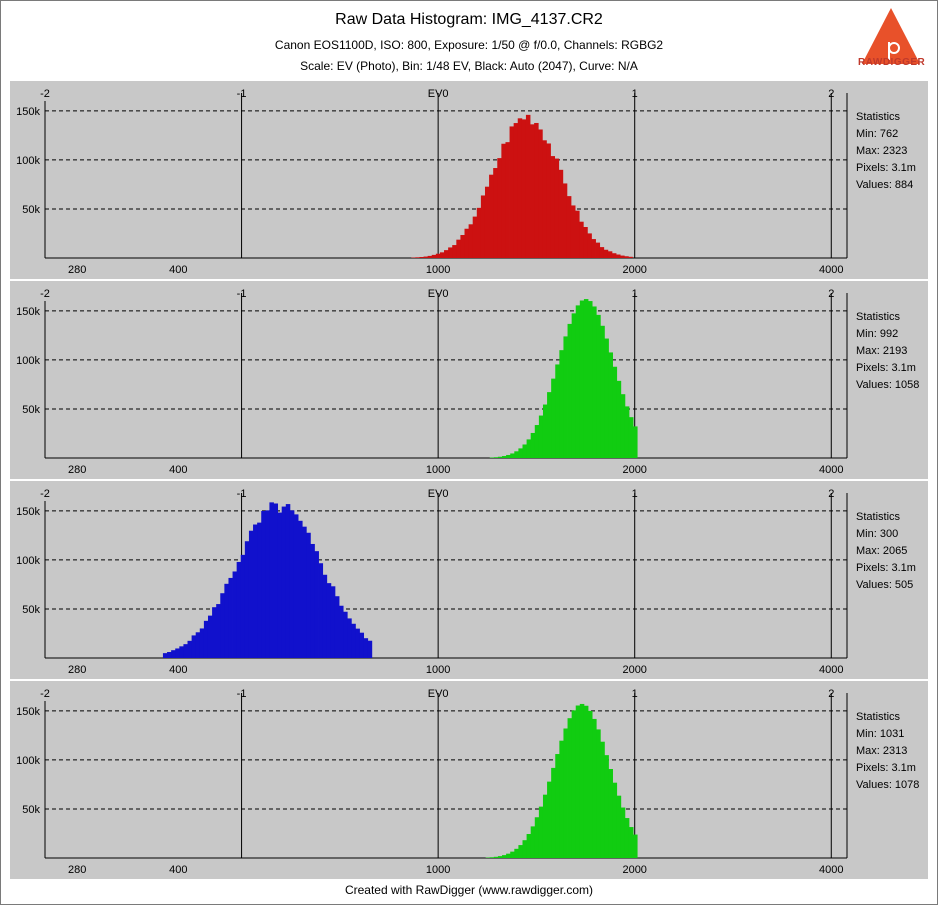 Image resolution: width=938 pixels, height=905 pixels. What do you see at coordinates (635, 694) in the screenshot?
I see `top-ev-tick-label: 1` at bounding box center [635, 694].